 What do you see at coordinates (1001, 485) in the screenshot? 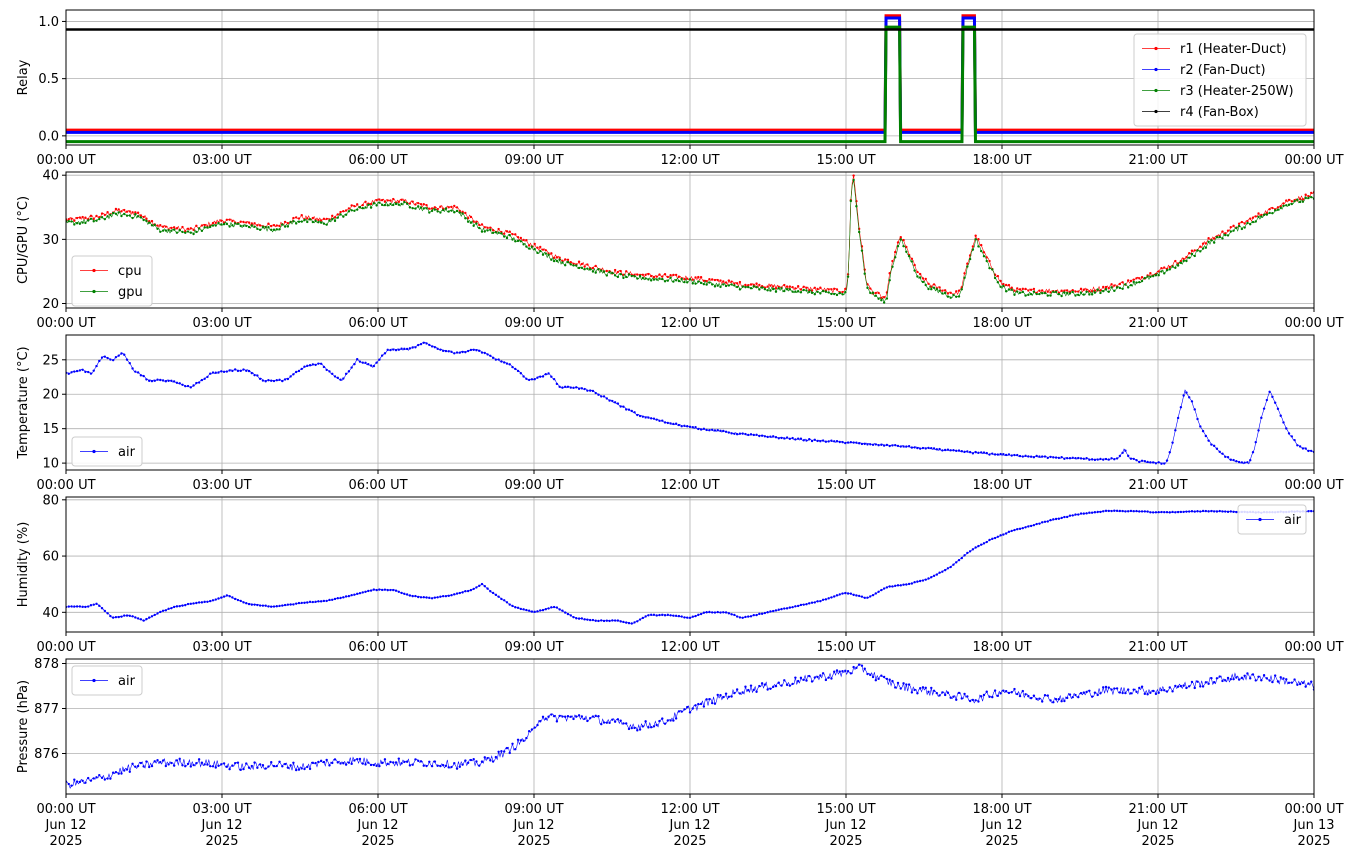
I see `x-tick-label: 18:00 UT` at bounding box center [1001, 485].